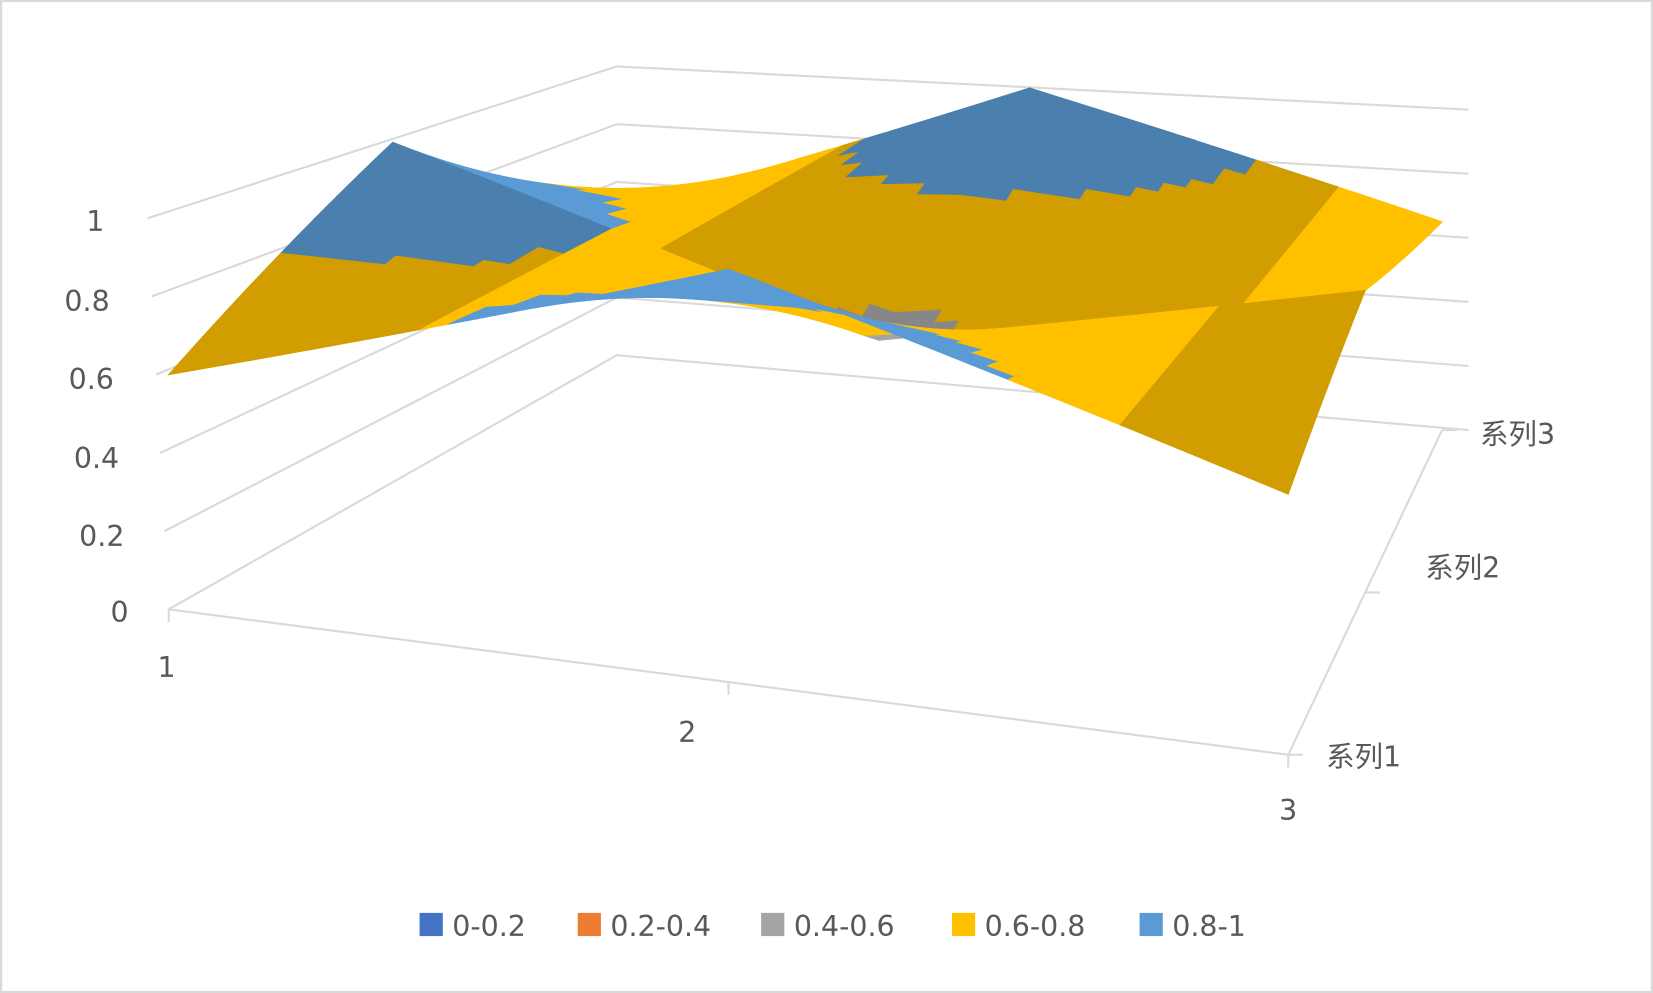  Describe the element at coordinates (660, 926) in the screenshot. I see `legend-label: 0.2-0.4` at that location.